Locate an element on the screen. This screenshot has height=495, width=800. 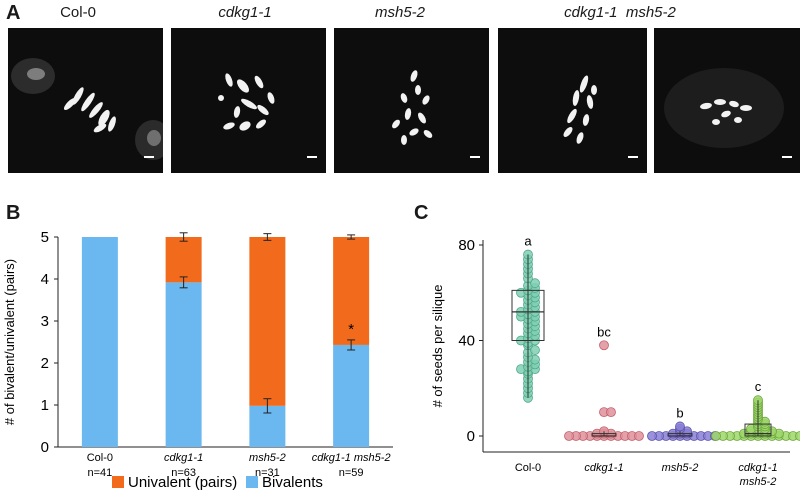
y-tick-label: 40 is located at coordinates (466, 341).